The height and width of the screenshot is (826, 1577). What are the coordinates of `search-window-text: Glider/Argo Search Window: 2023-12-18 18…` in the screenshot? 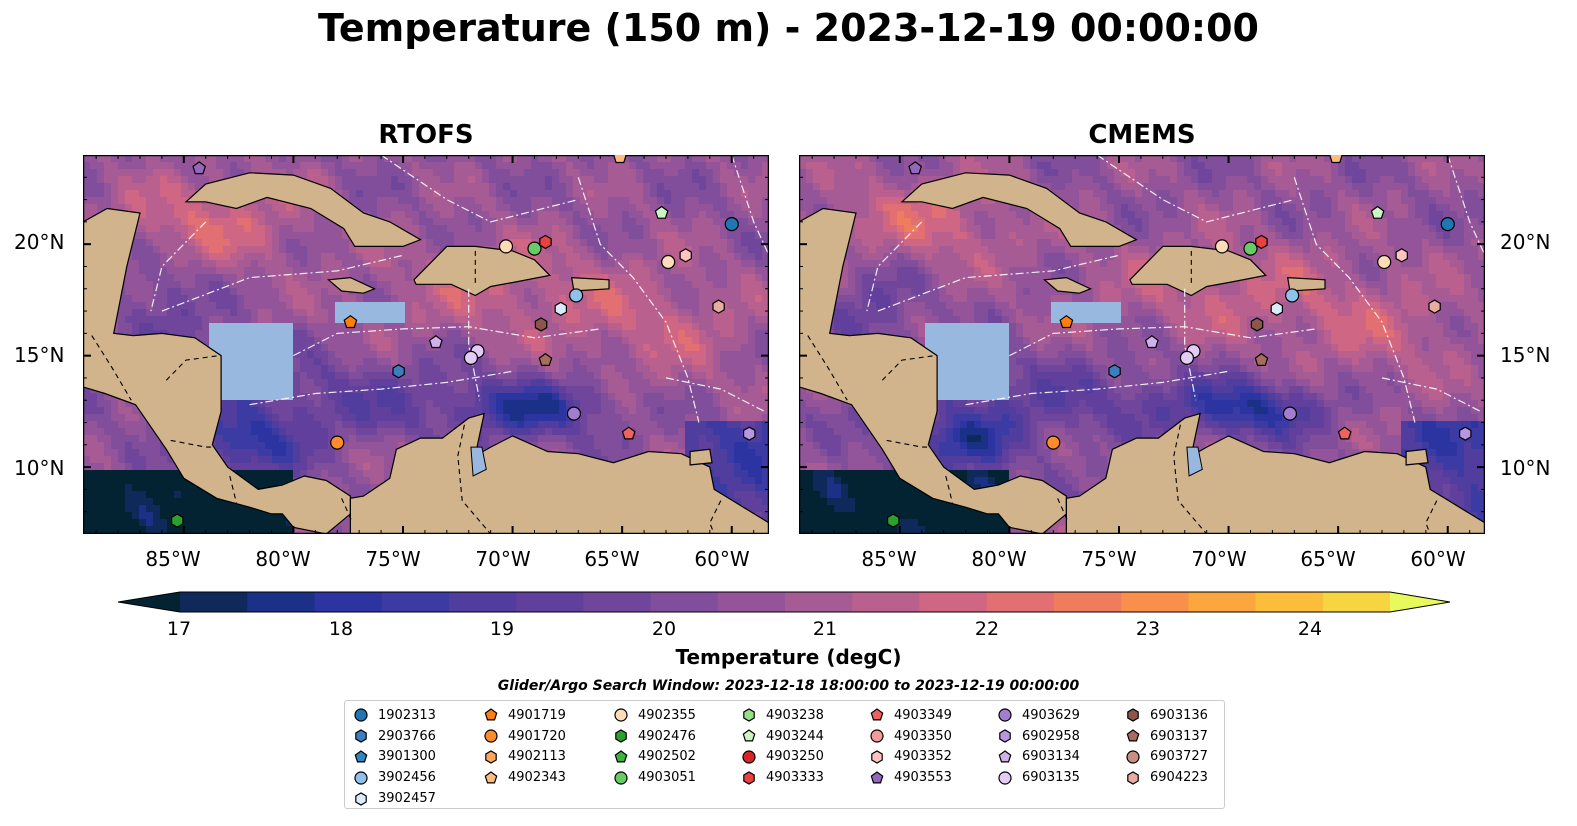 It's located at (788, 686).